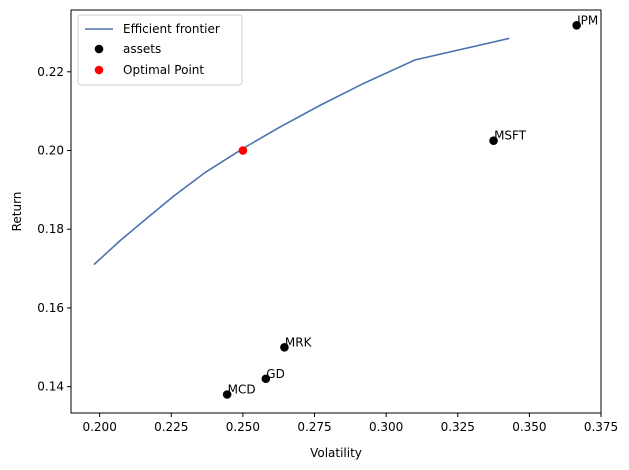  I want to click on x-tick-label: 0.275, so click(314, 427).